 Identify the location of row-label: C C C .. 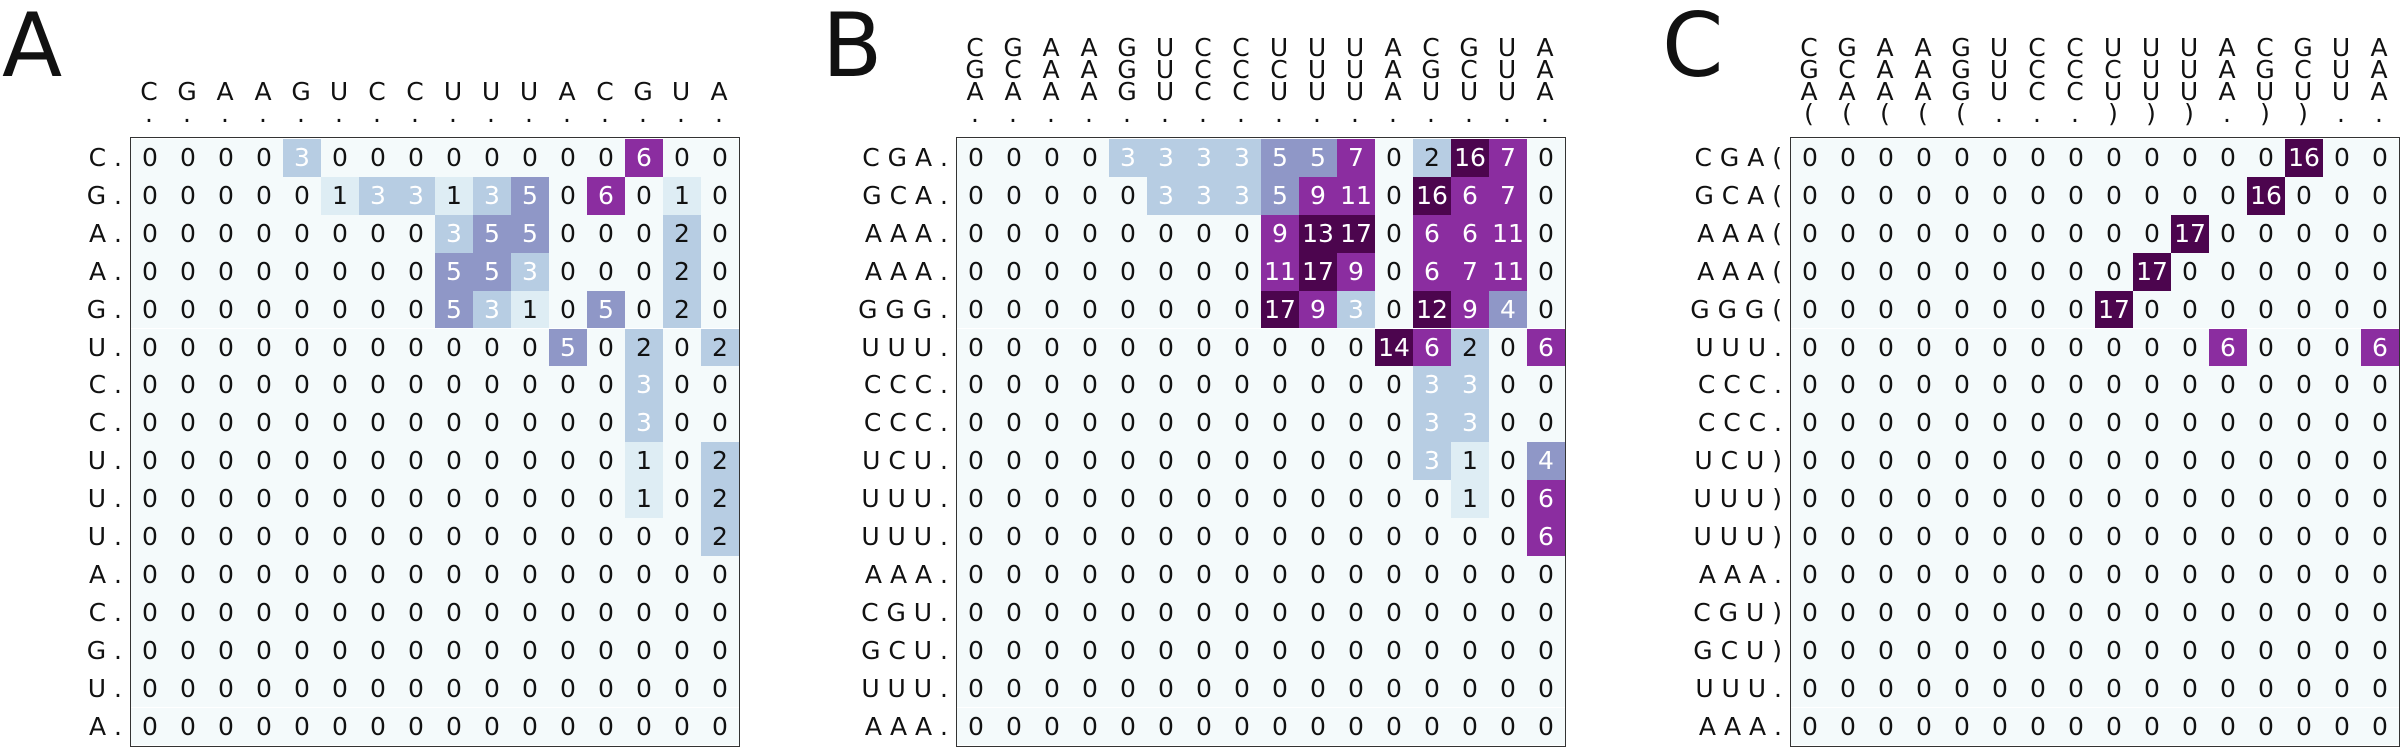
(905, 385).